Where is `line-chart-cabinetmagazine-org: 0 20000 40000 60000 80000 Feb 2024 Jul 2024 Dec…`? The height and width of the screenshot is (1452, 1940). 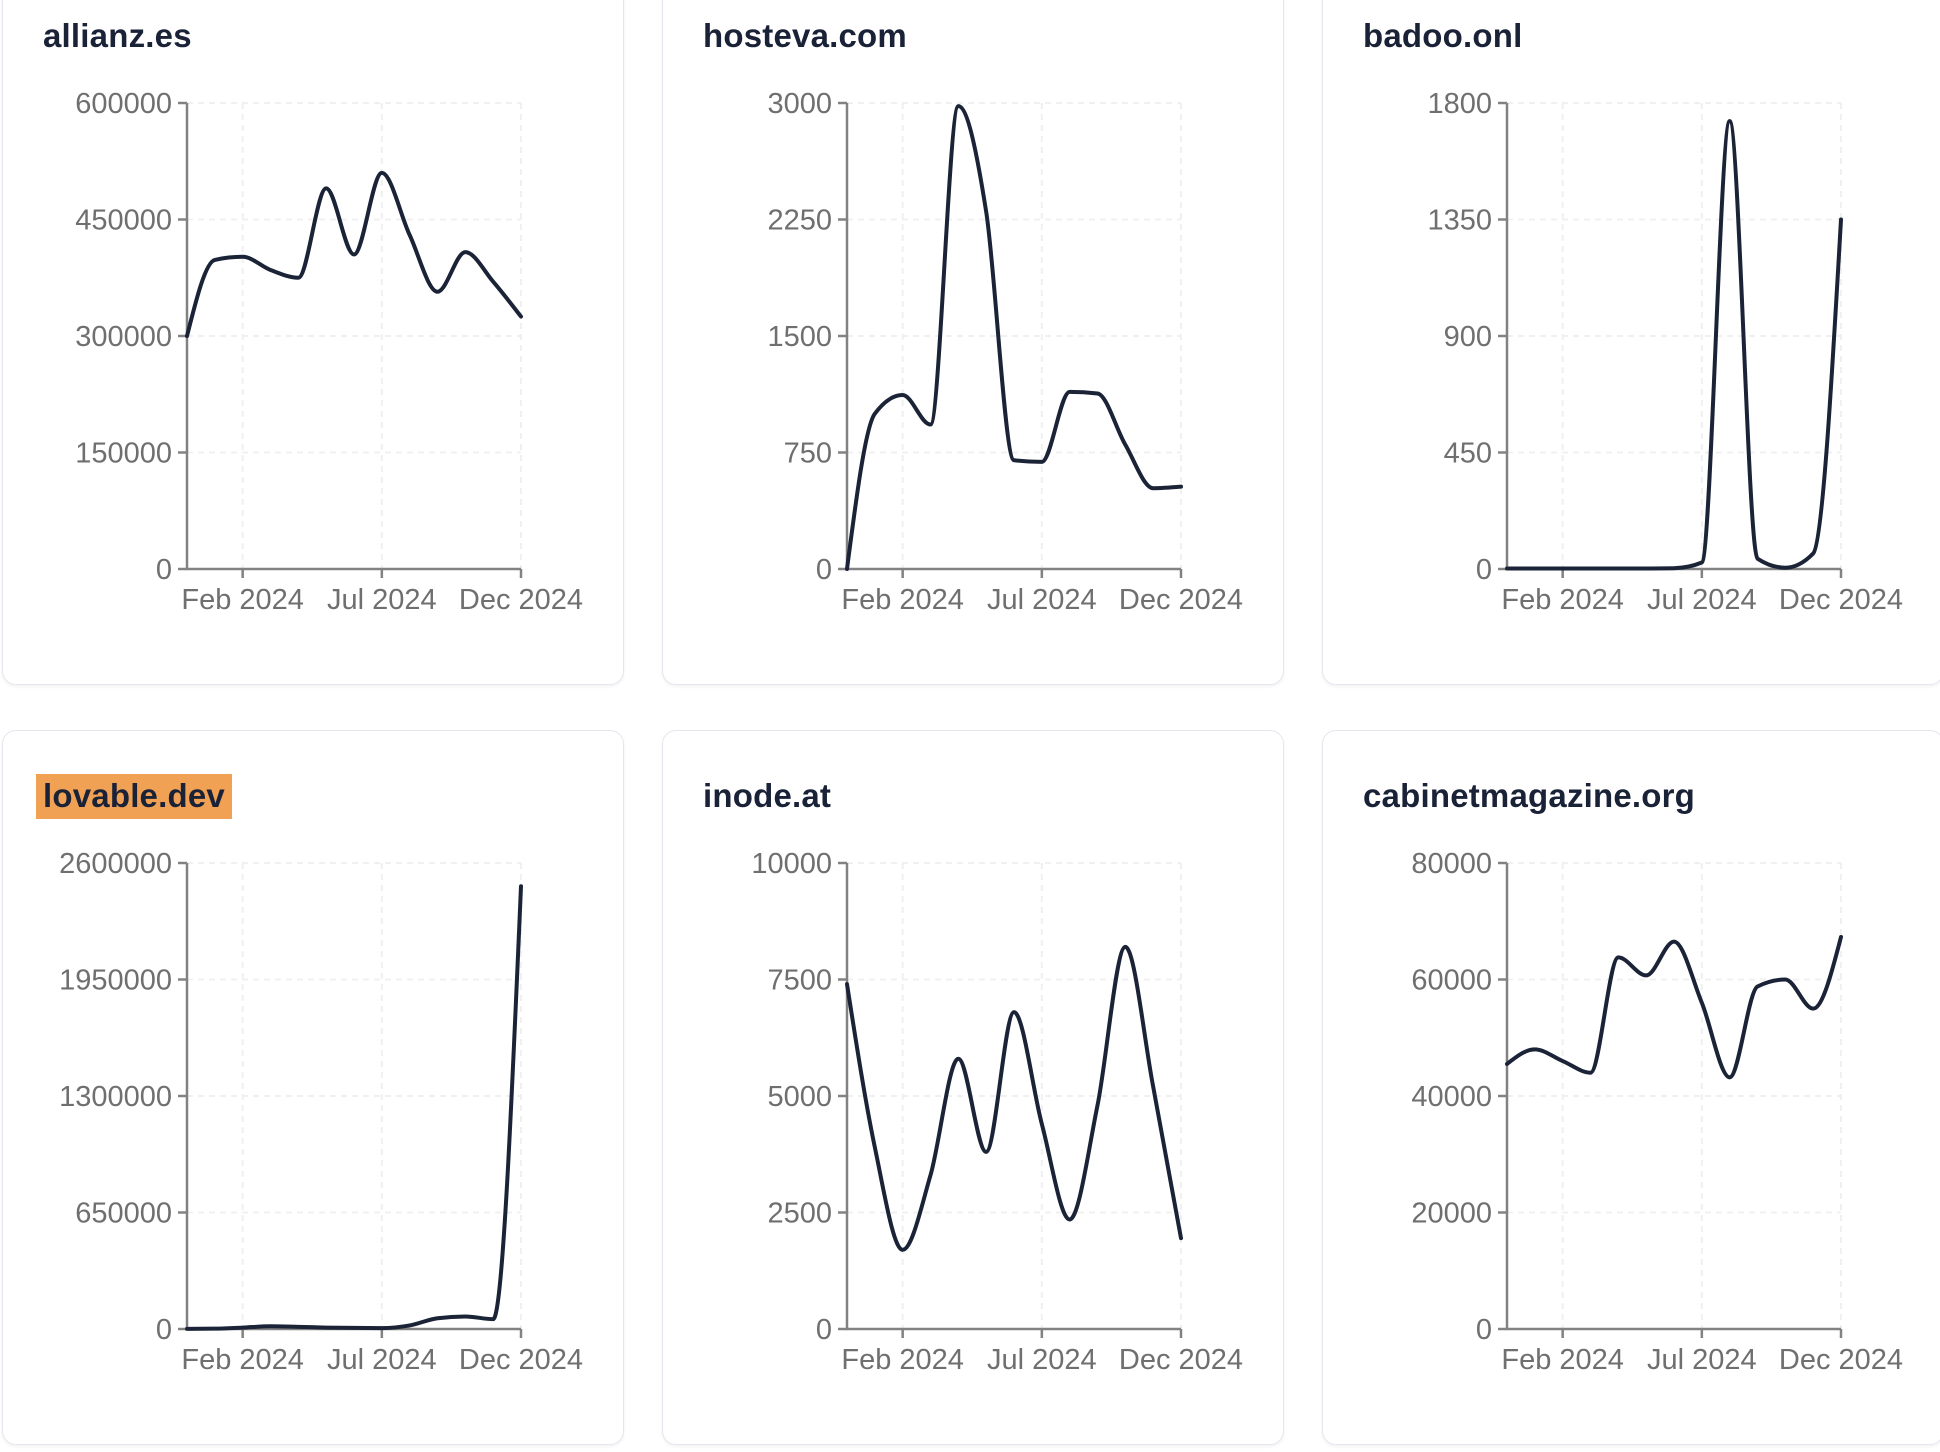
line-chart-cabinetmagazine-org: 0 20000 40000 60000 80000 Feb 2024 Jul 2024 Dec… is located at coordinates (1657, 1112).